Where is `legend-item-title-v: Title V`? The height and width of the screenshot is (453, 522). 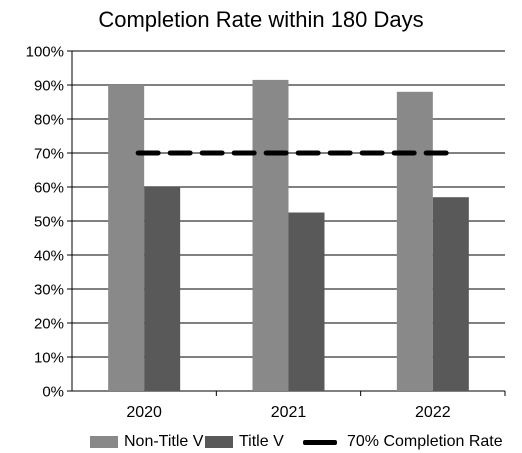 legend-item-title-v: Title V is located at coordinates (244, 442).